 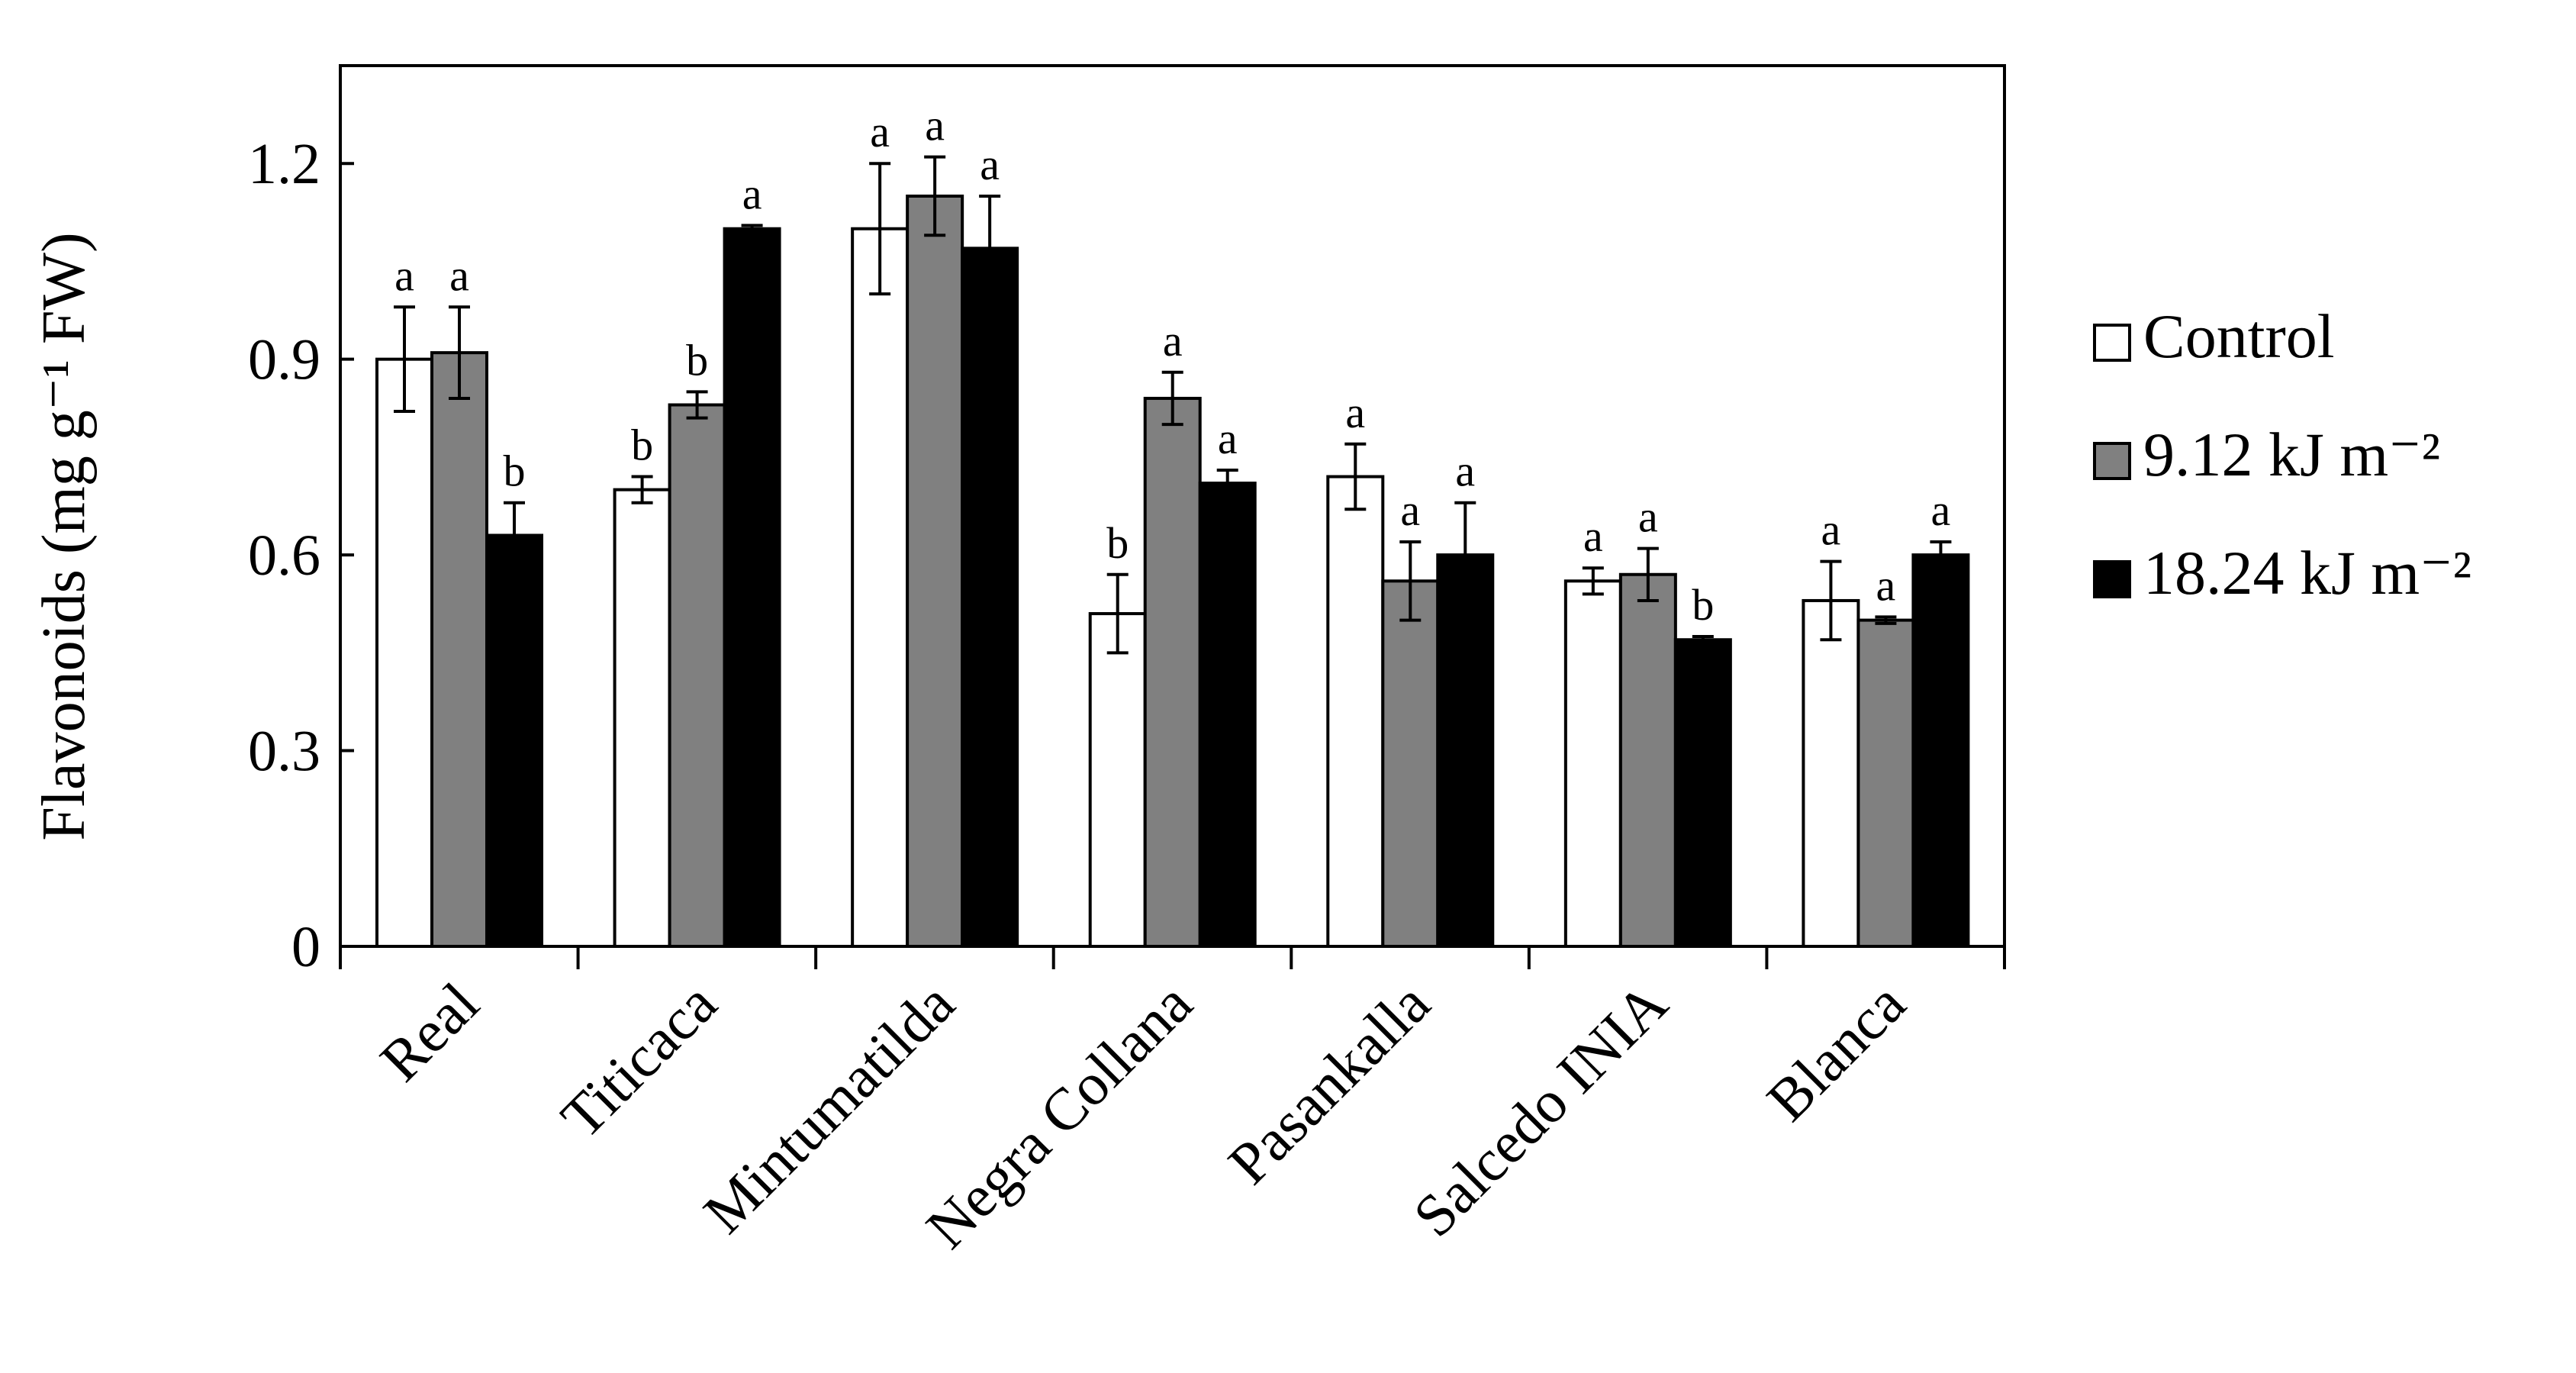 I want to click on category-label-0: Real, so click(x=429, y=1032).